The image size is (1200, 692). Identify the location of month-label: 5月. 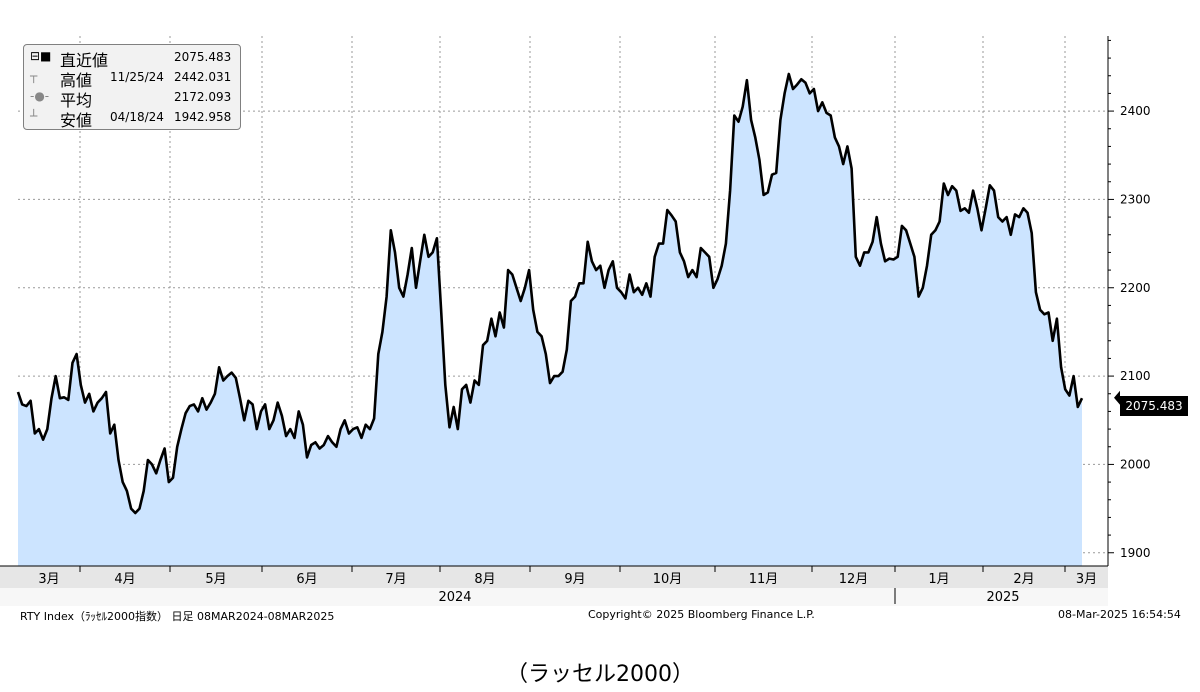
(215, 579).